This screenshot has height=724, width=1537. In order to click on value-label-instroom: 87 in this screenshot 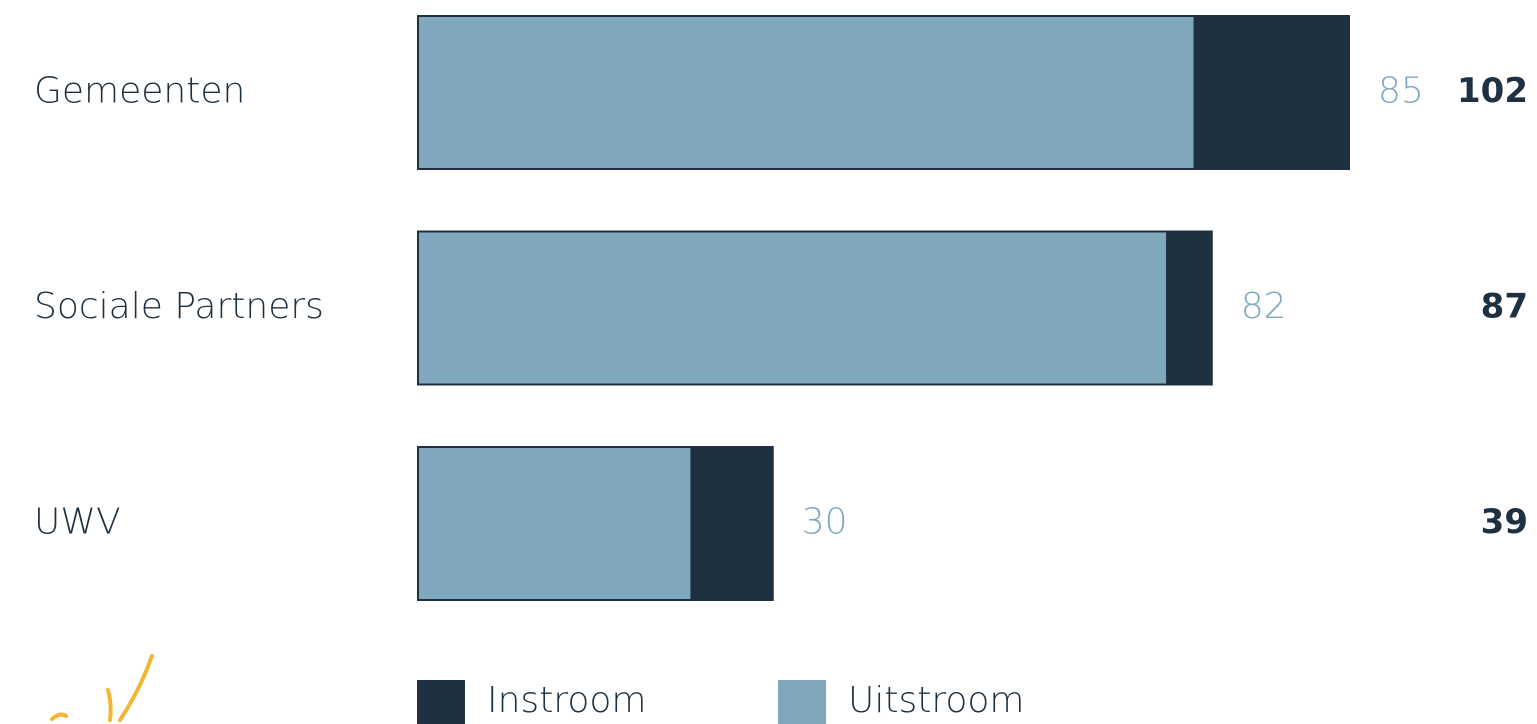, I will do `click(1504, 307)`.